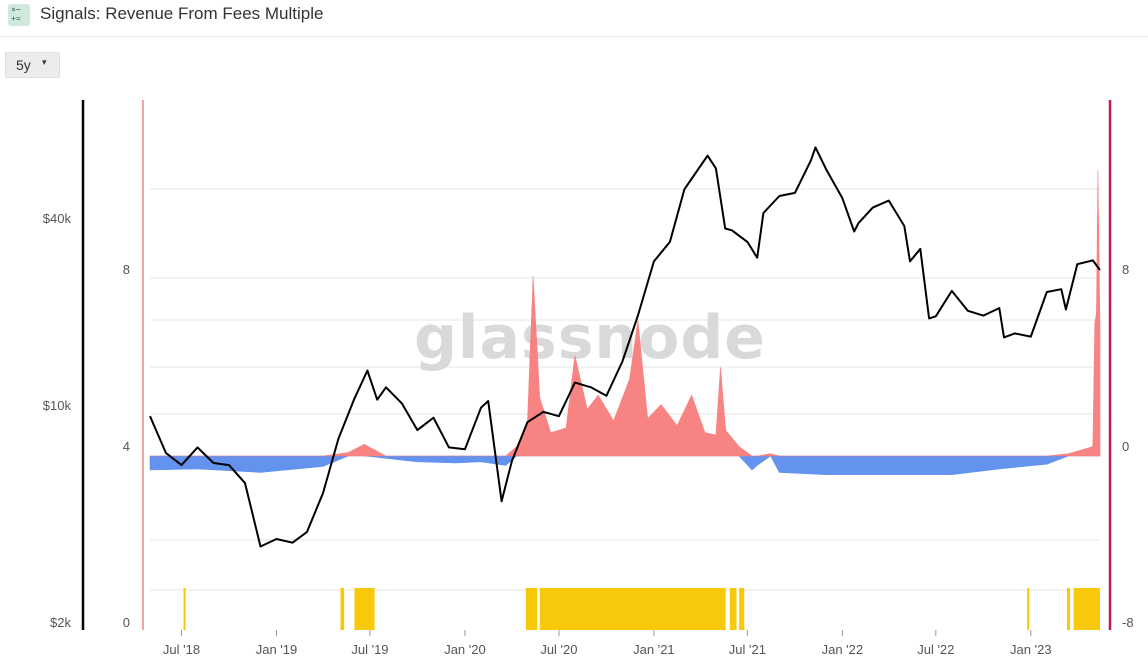  What do you see at coordinates (182, 13) in the screenshot?
I see `page-title: Signals: Revenue From Fees Multiple` at bounding box center [182, 13].